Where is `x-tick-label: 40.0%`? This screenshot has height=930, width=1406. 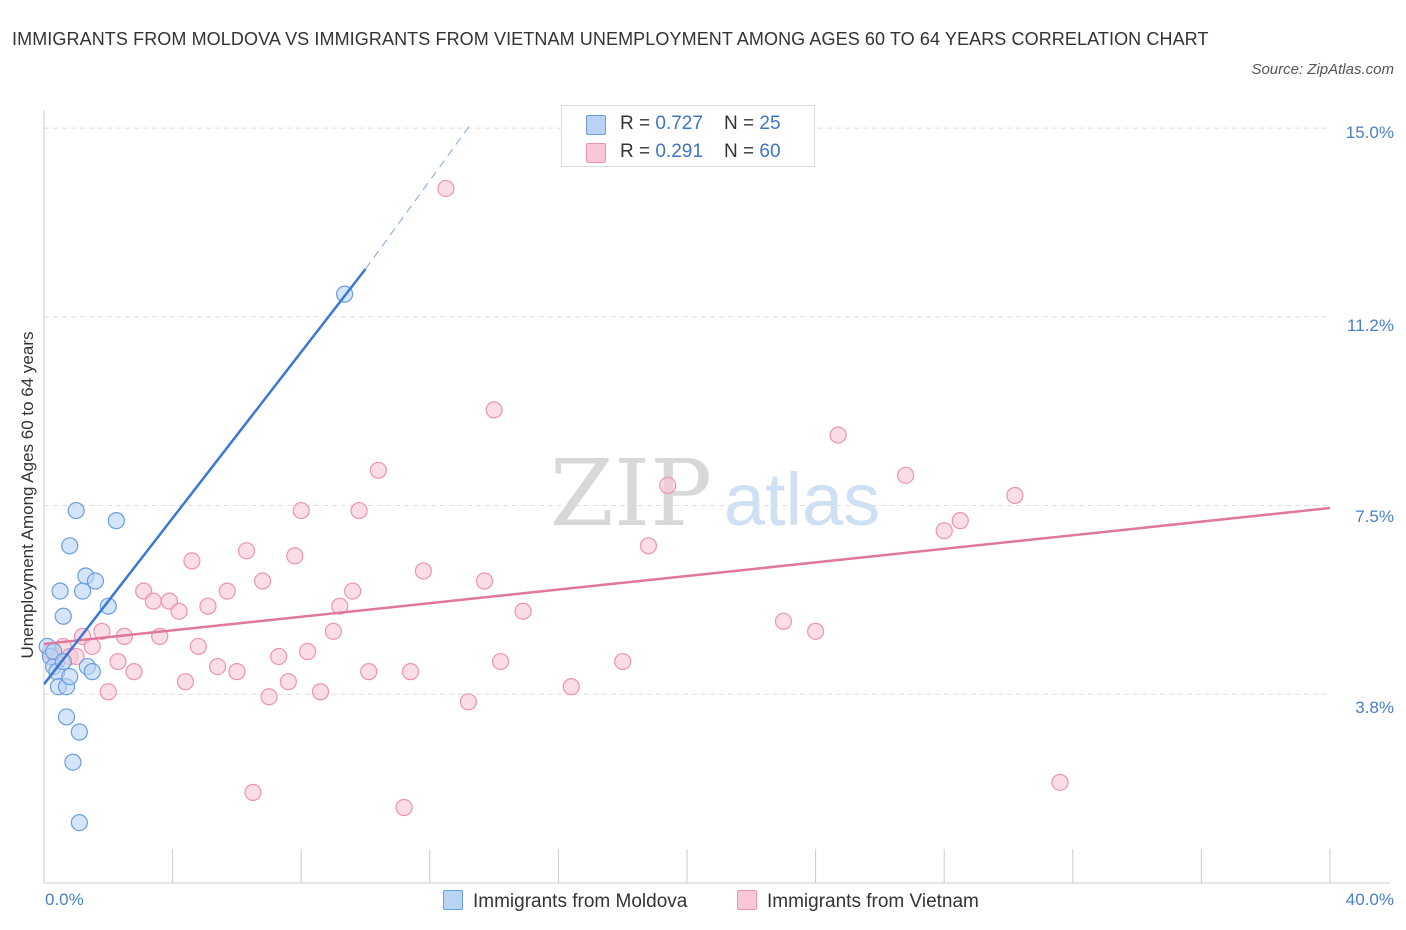 x-tick-label: 40.0% is located at coordinates (1369, 899).